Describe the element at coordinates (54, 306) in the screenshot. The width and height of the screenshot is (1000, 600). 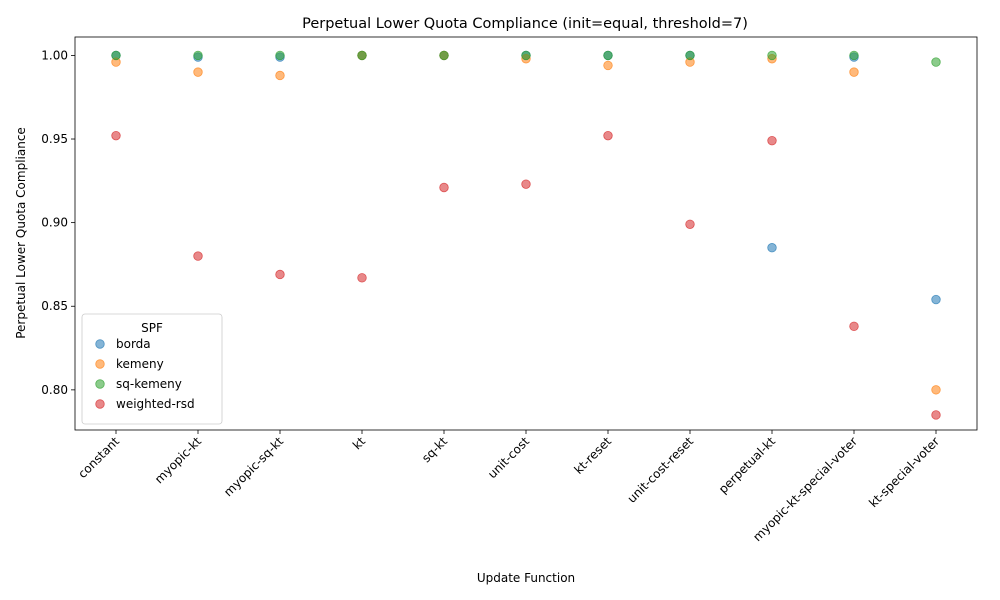
I see `y-tick-label: 0.85` at that location.